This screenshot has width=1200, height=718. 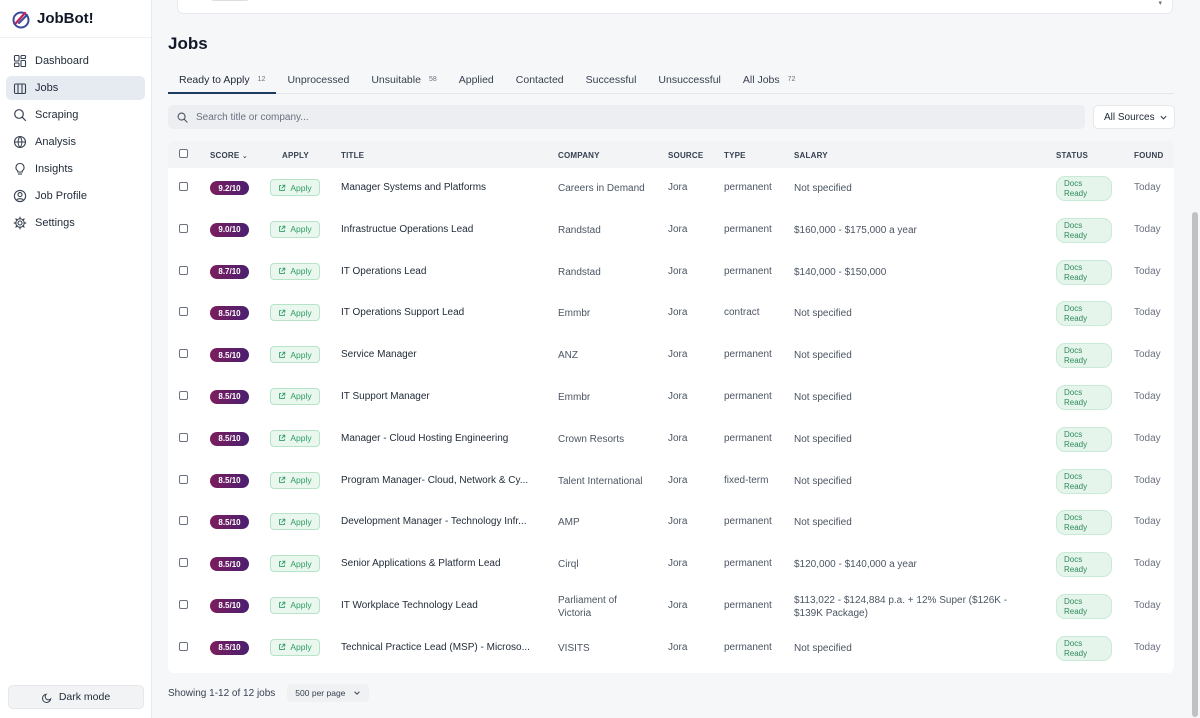 What do you see at coordinates (425, 438) in the screenshot?
I see `job-title: Manager - Cloud Hosting Engineering` at bounding box center [425, 438].